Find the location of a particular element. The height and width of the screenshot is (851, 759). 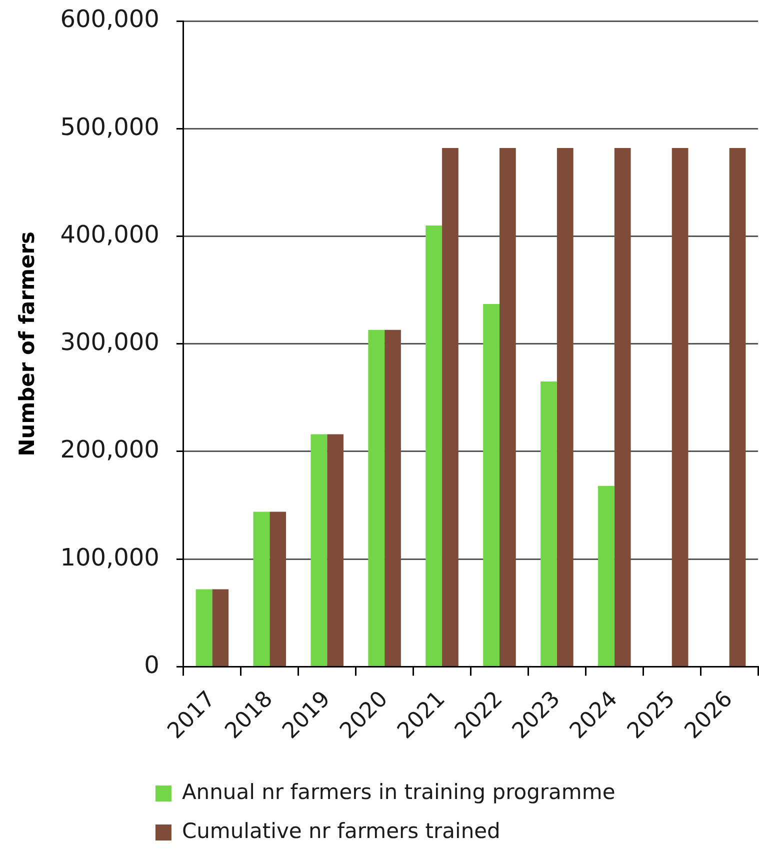

y-tick-label: 500,000 is located at coordinates (110, 126).